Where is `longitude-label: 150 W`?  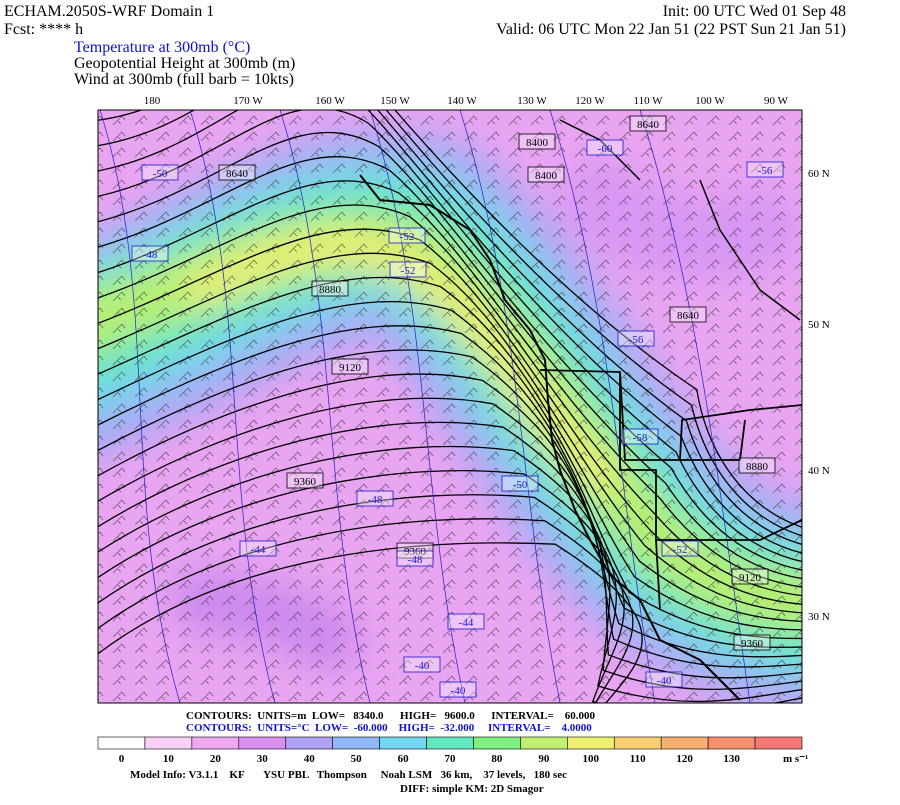
longitude-label: 150 W is located at coordinates (395, 101).